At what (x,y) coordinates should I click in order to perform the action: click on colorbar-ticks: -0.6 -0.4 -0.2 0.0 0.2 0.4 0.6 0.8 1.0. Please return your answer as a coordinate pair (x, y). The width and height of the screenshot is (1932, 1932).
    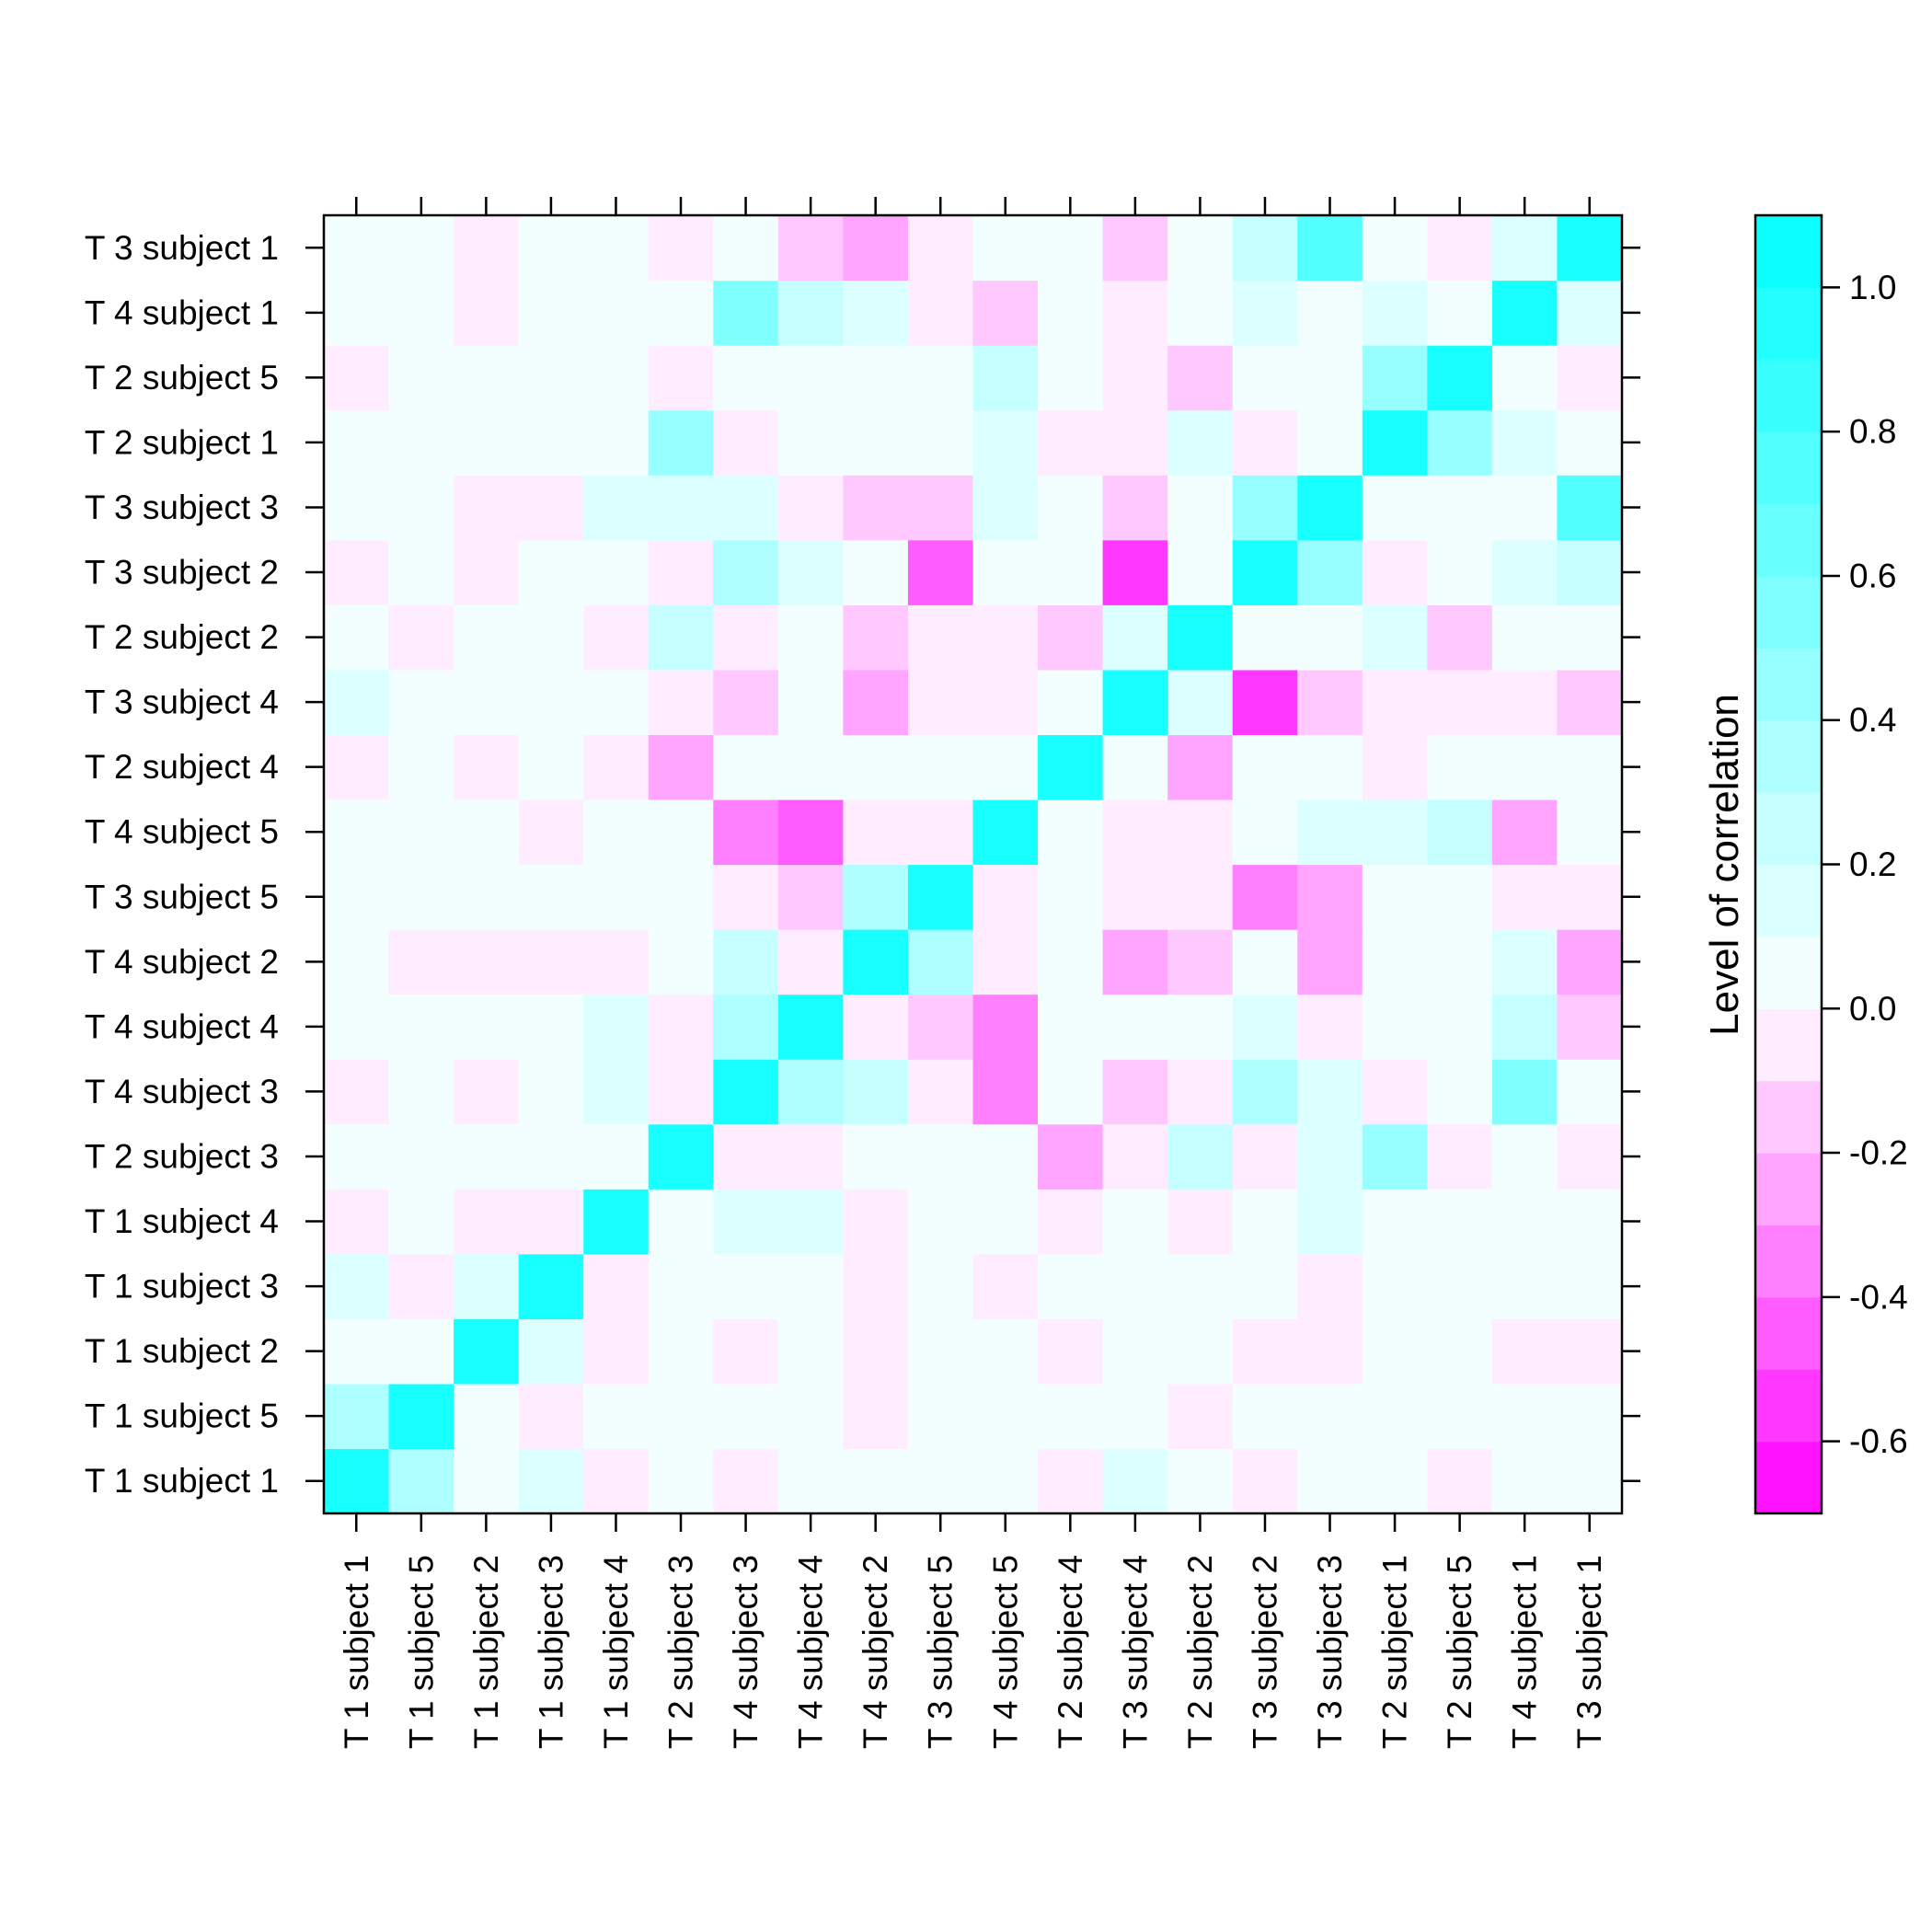
    Looking at the image, I should click on (1865, 864).